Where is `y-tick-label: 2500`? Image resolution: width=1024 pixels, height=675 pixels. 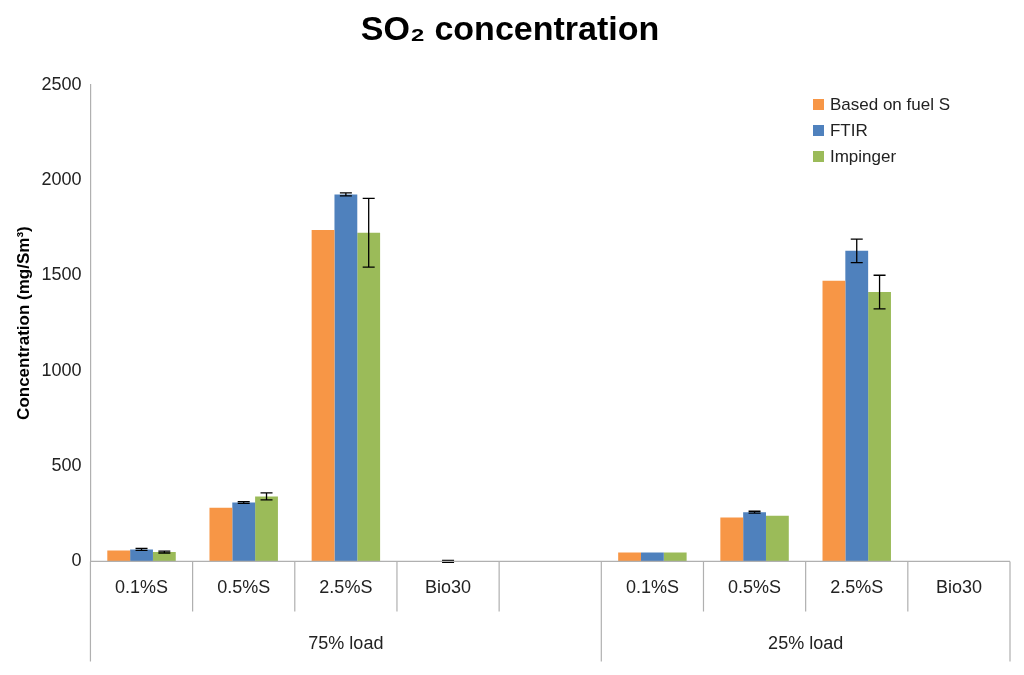 y-tick-label: 2500 is located at coordinates (61, 83).